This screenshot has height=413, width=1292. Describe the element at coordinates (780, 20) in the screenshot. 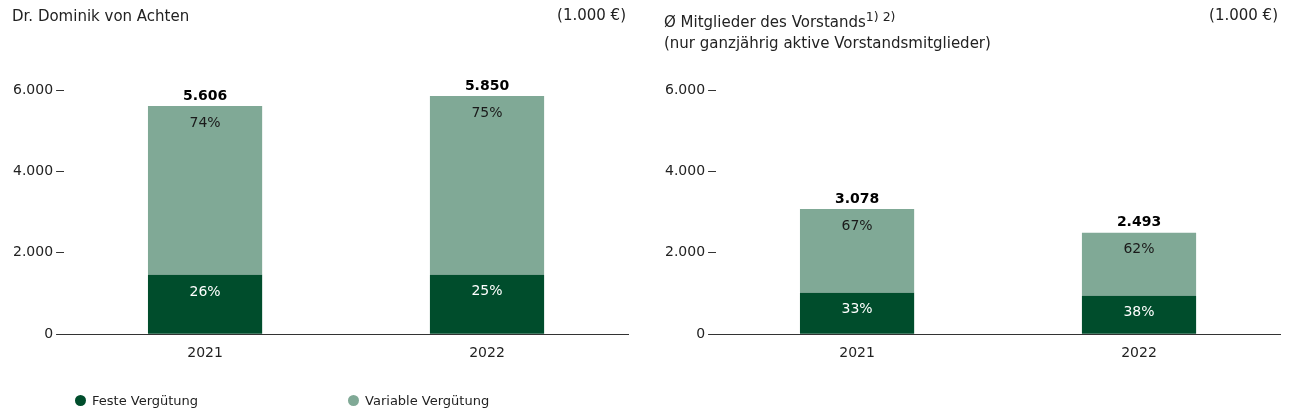

I see `chart-title: Ø Mitglieder des Vorstands$^{1) 2)}$` at that location.